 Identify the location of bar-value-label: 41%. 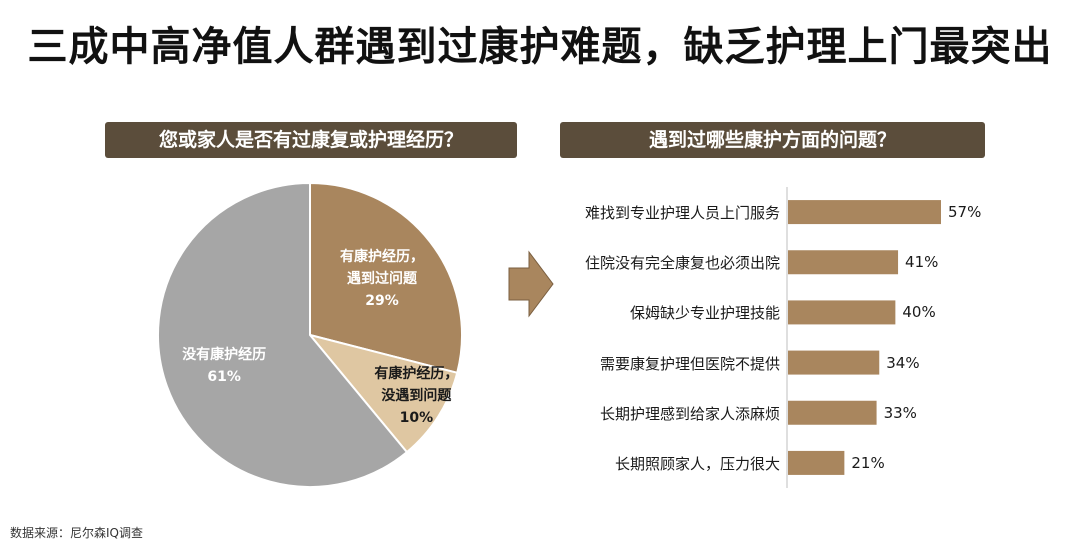
(922, 262).